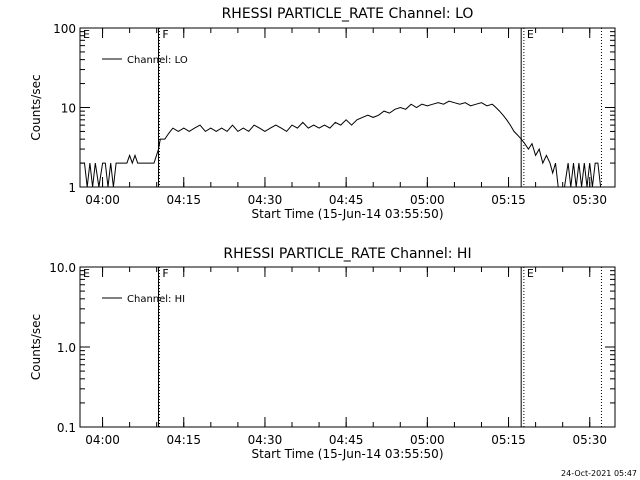 The height and width of the screenshot is (480, 640). What do you see at coordinates (157, 60) in the screenshot?
I see `legend-label: Channel: LO` at bounding box center [157, 60].